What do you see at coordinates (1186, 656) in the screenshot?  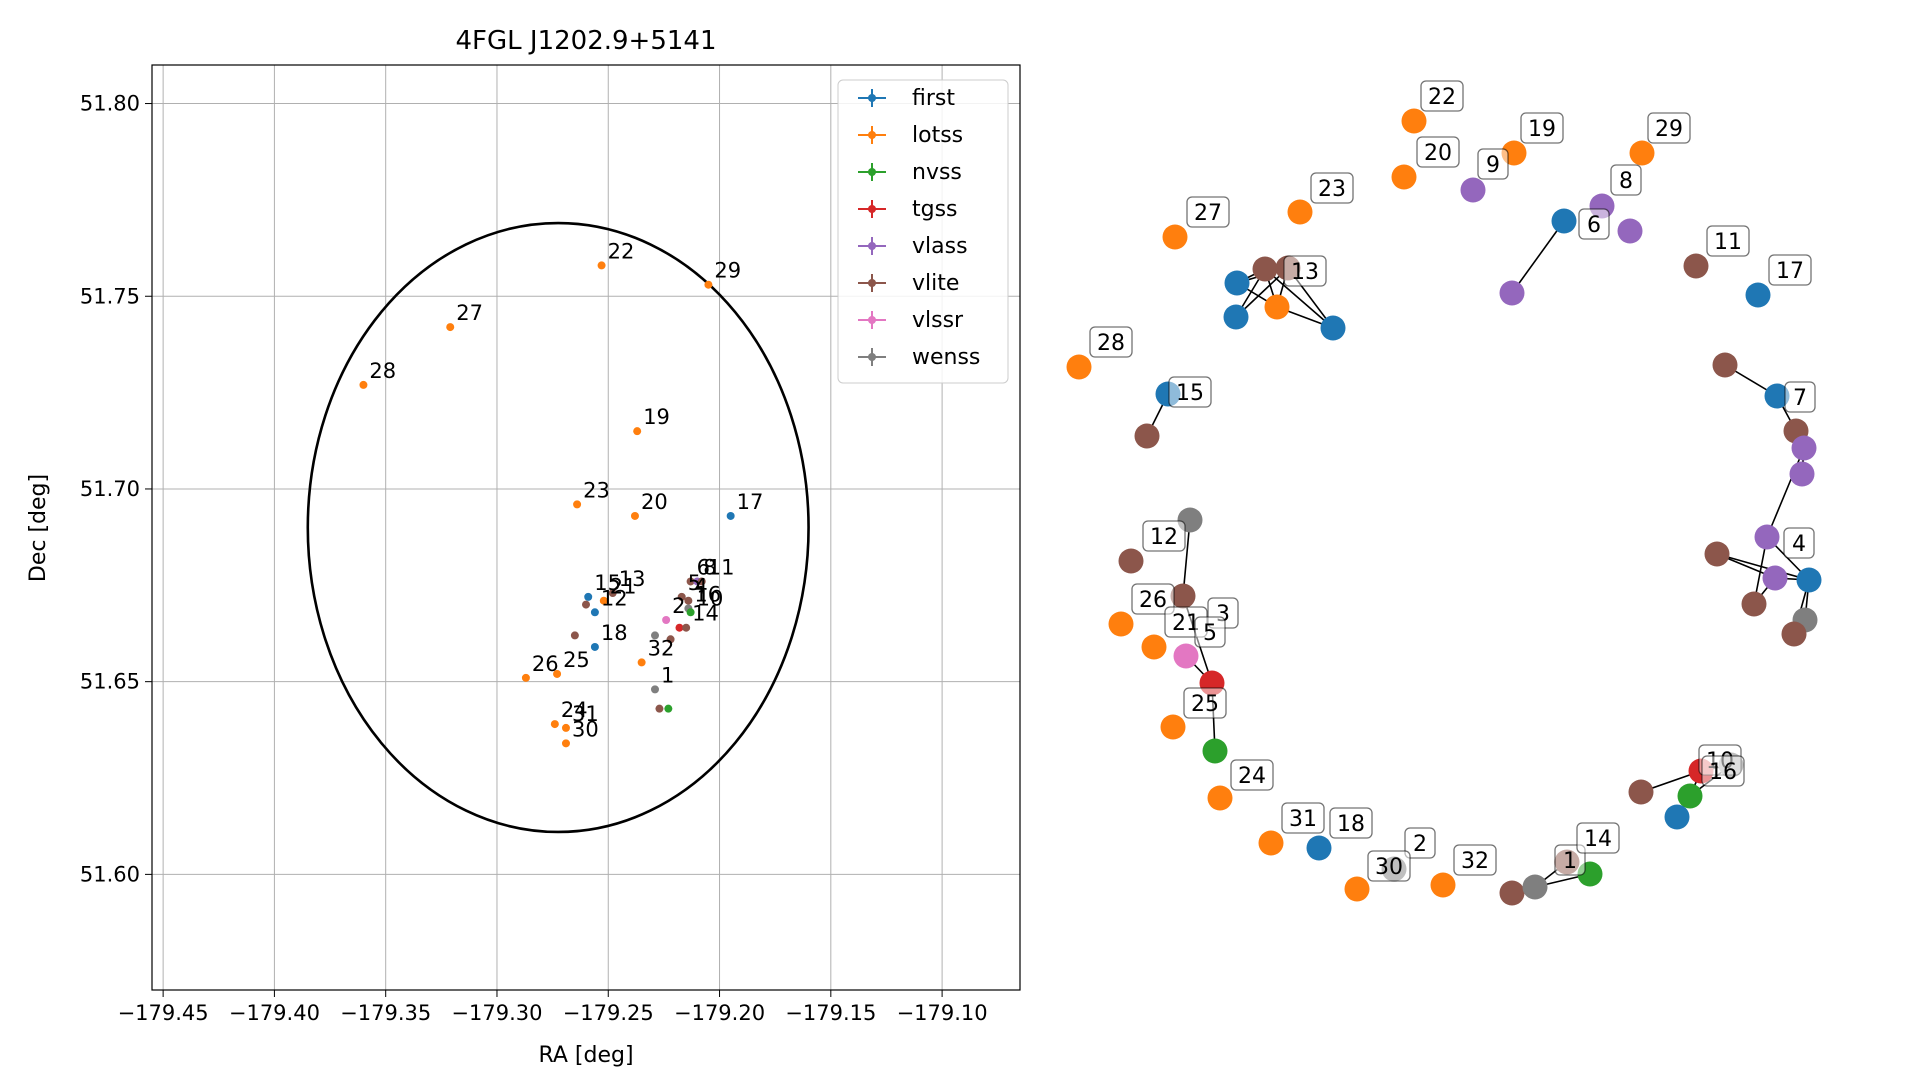 I see `network-node-vlssr` at bounding box center [1186, 656].